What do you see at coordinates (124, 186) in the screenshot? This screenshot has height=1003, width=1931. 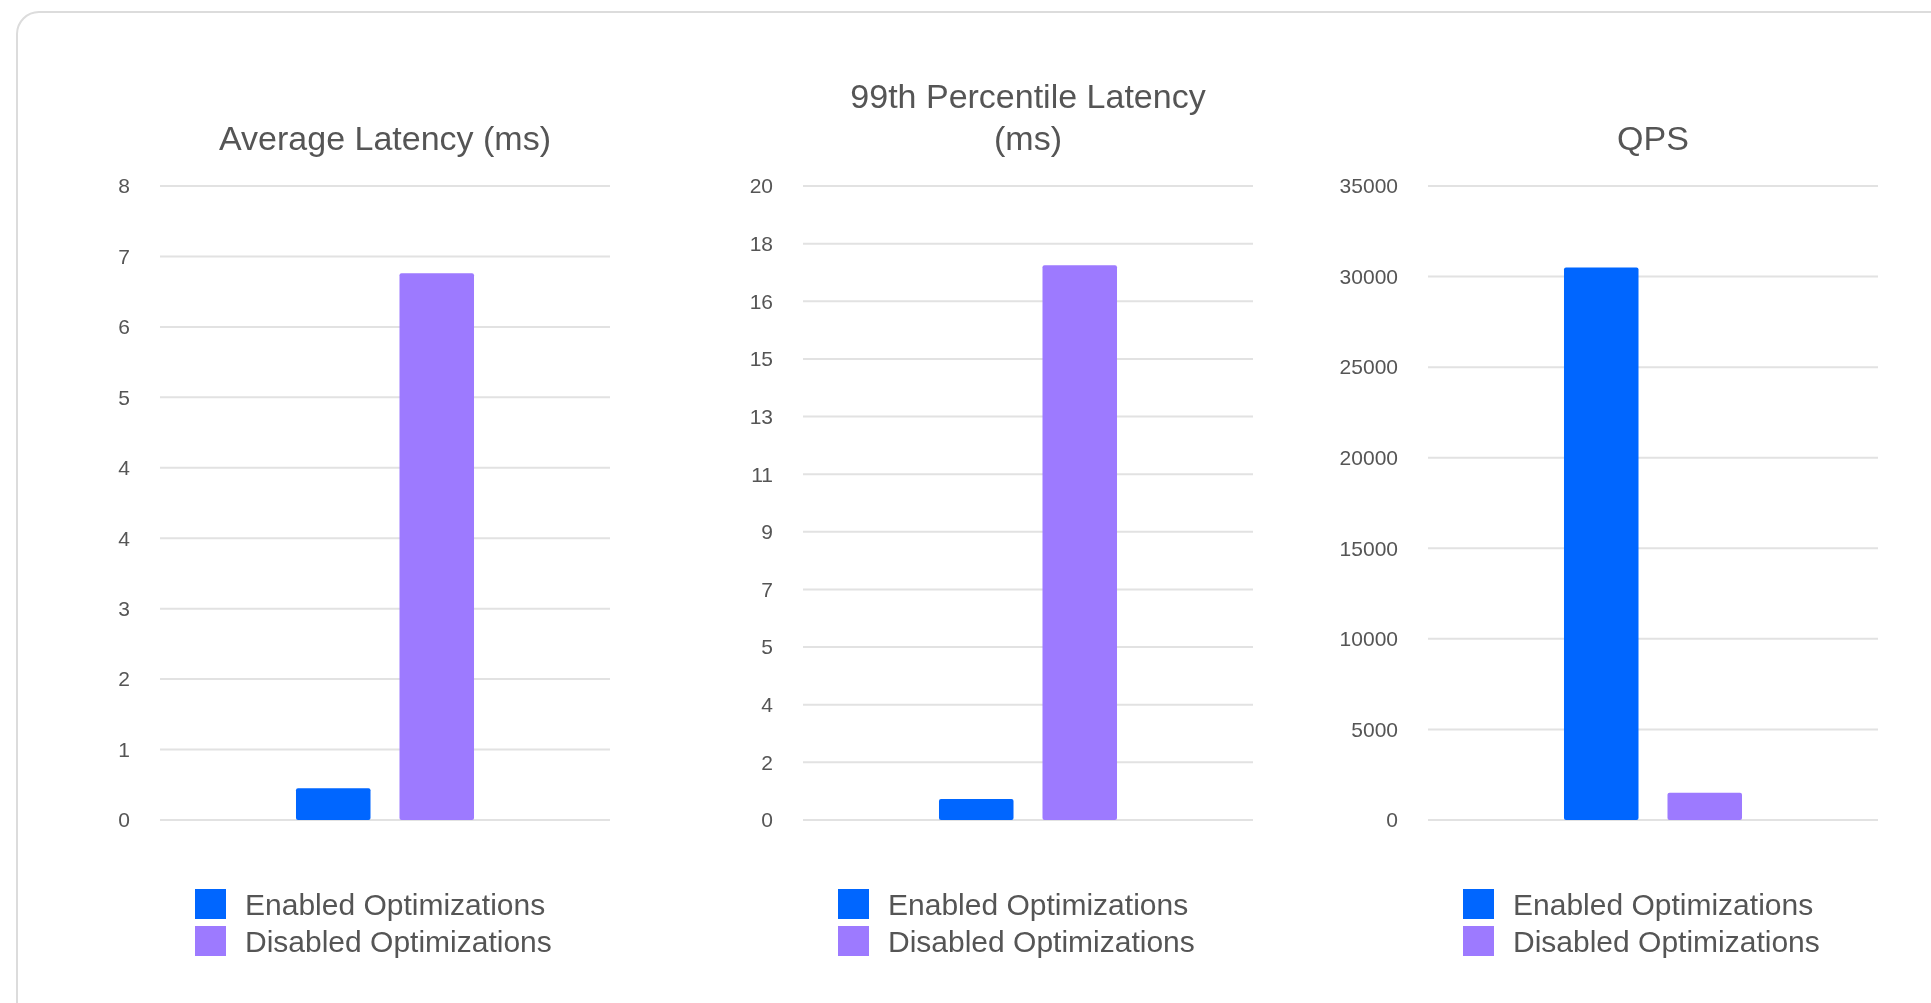 I see `y-tick-label: 8` at bounding box center [124, 186].